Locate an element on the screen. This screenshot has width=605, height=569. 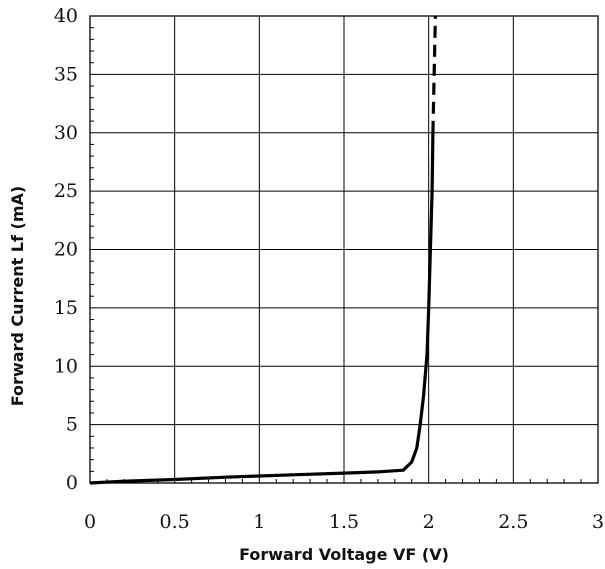
x-tick-label: 0.5 is located at coordinates (175, 522).